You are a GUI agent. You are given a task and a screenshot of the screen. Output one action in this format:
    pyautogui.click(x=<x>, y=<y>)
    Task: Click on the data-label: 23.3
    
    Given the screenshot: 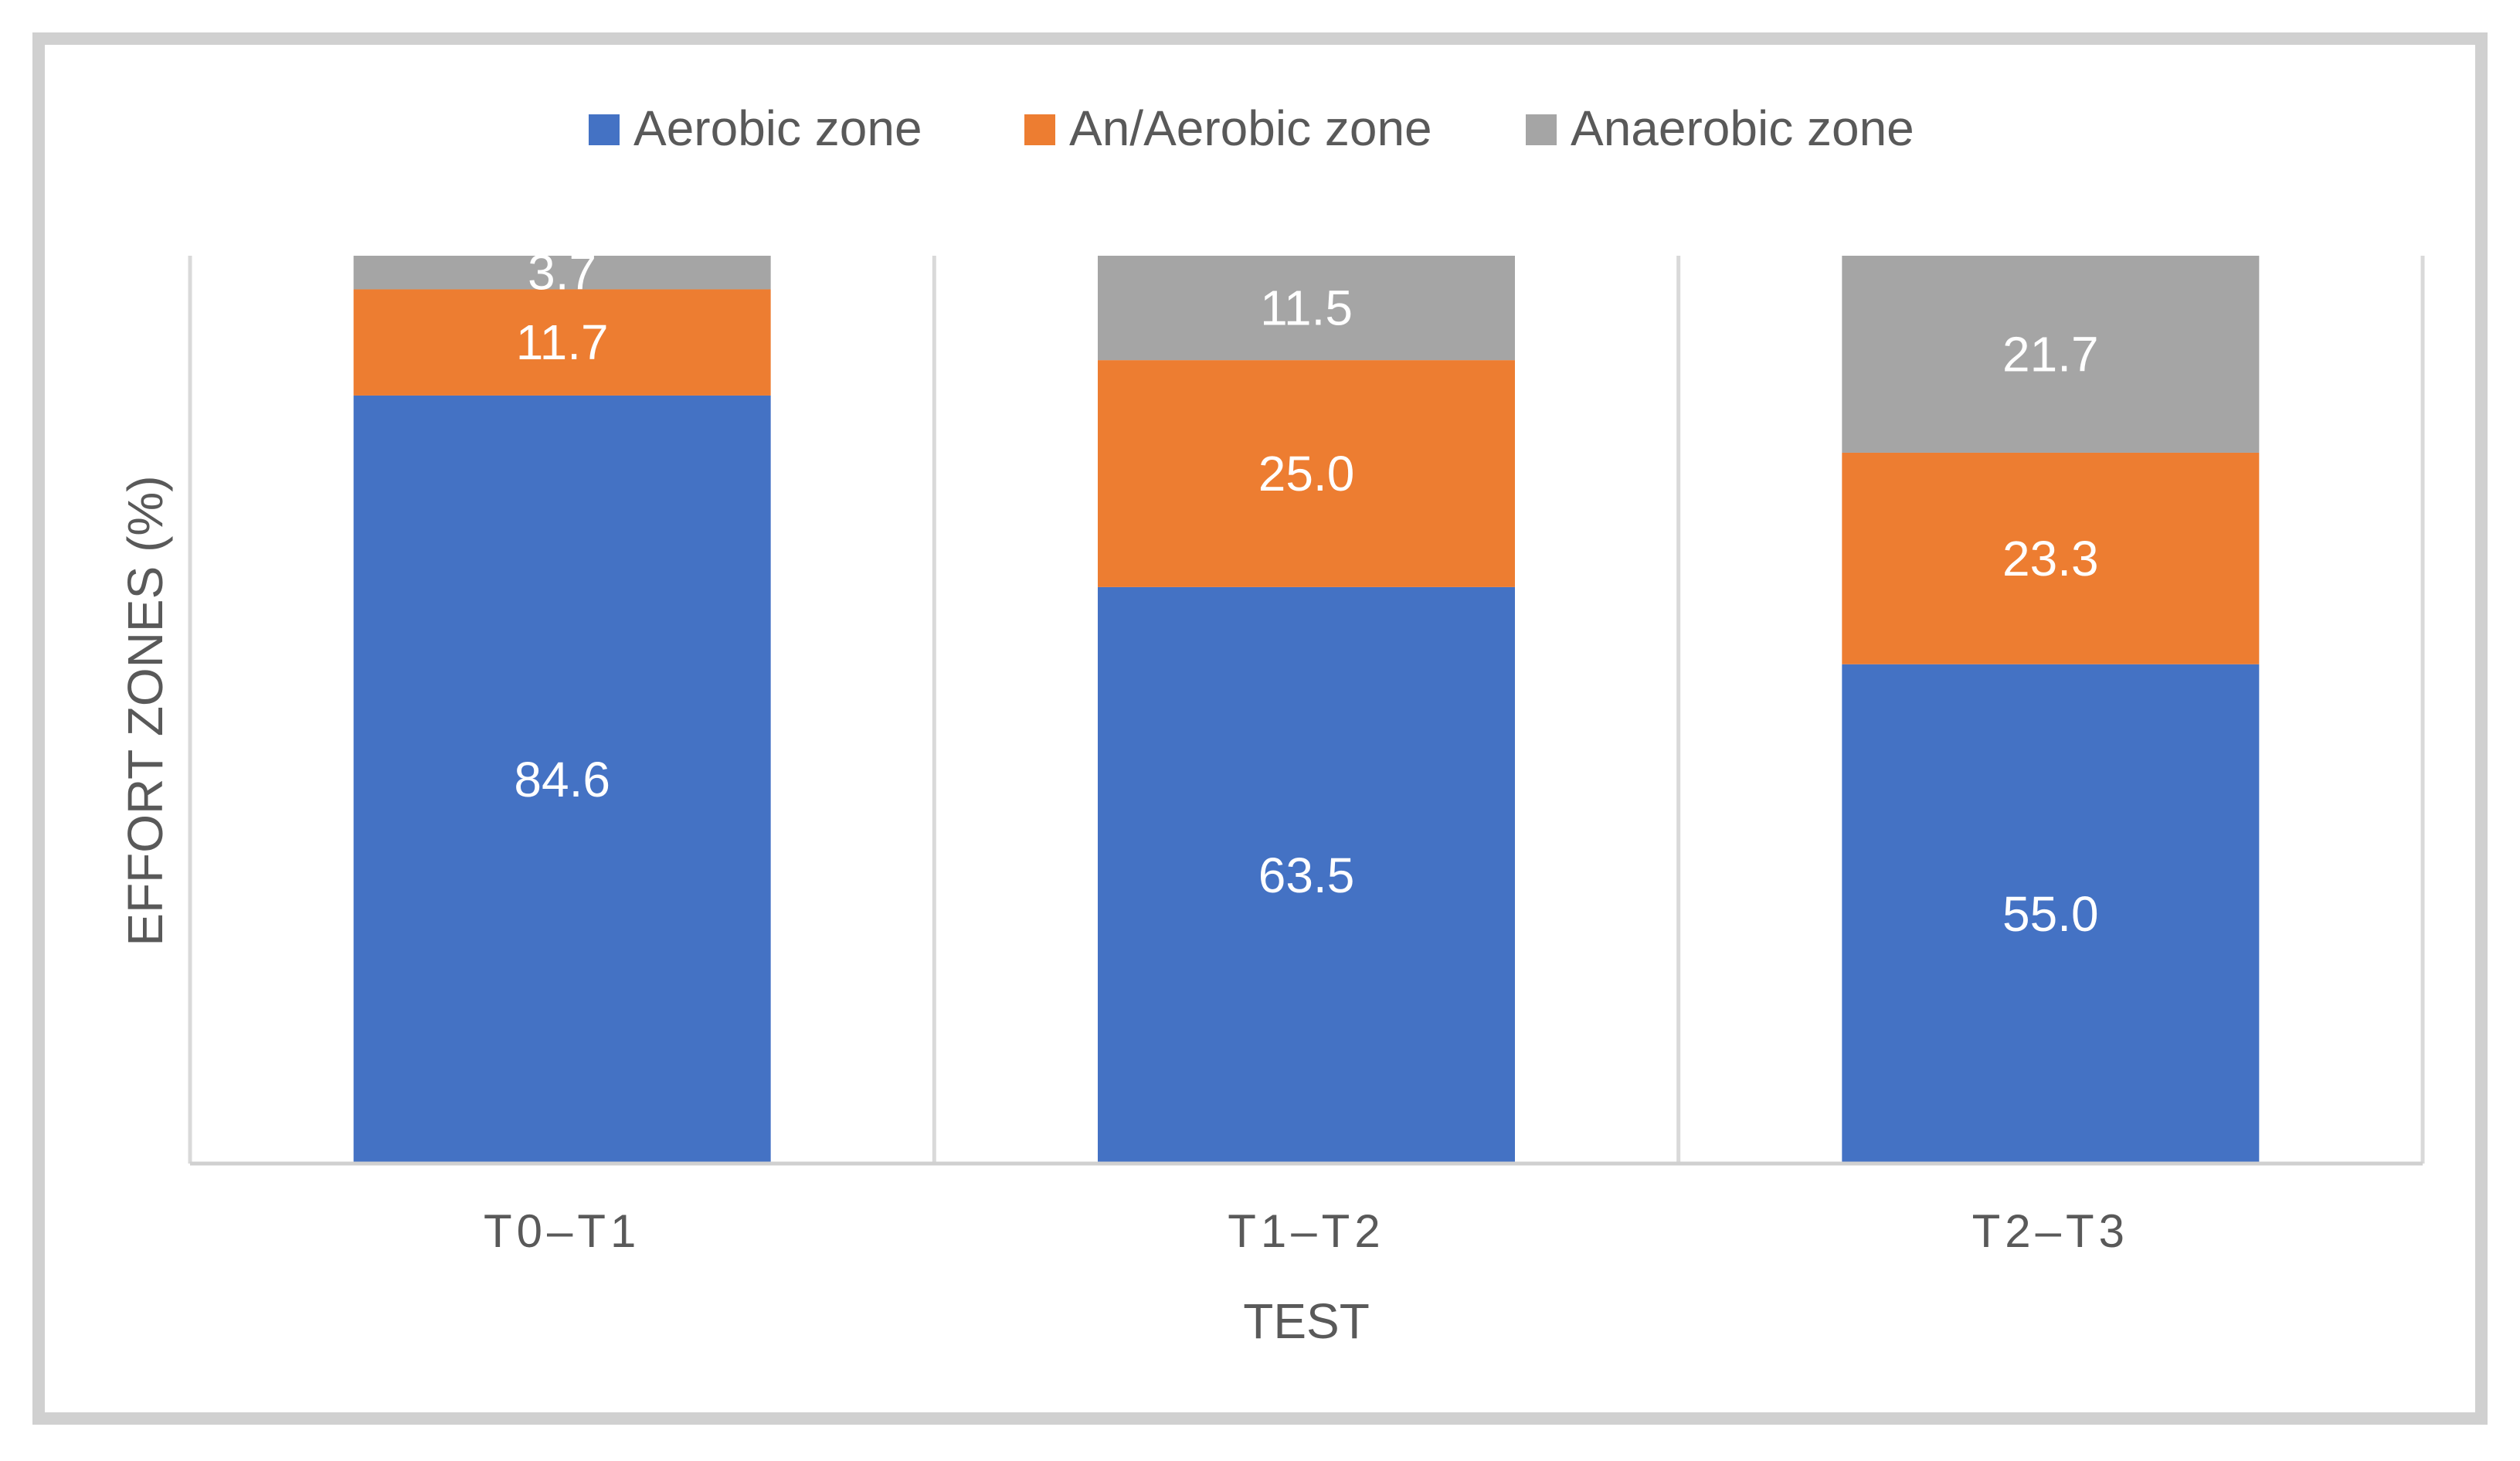 What is the action you would take?
    pyautogui.click(x=2050, y=558)
    